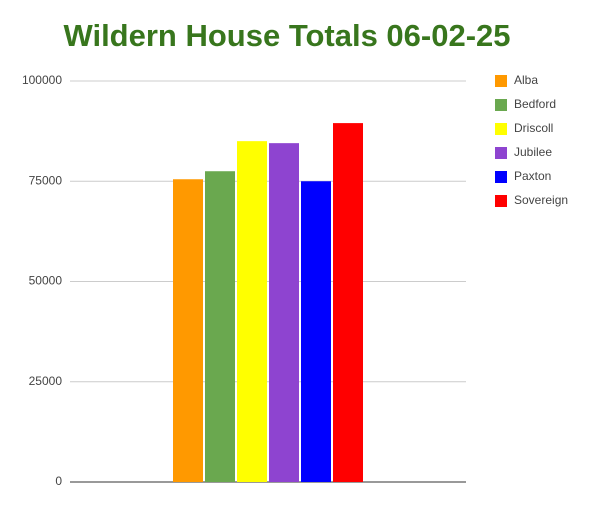 This screenshot has height=510, width=591. I want to click on y-tick-label: 75000, so click(46, 180).